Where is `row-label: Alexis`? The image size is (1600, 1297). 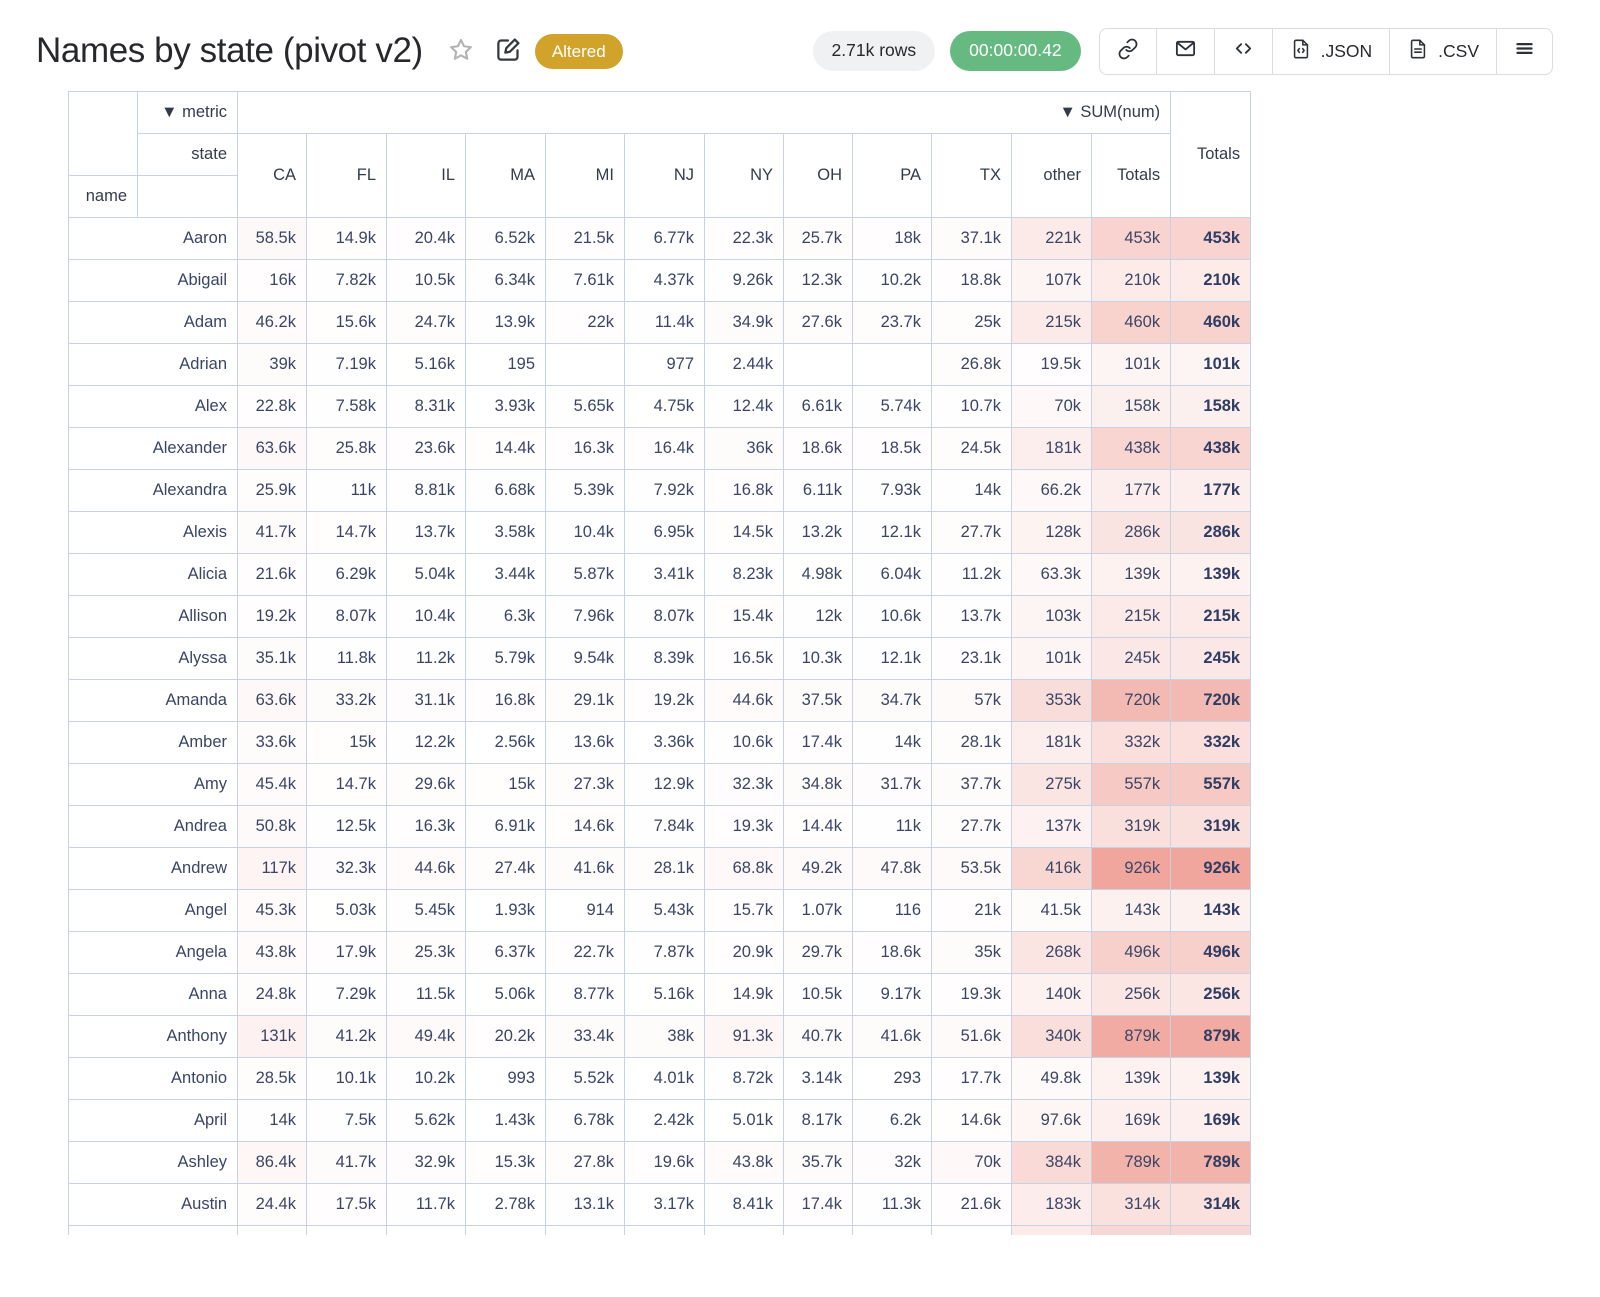
row-label: Alexis is located at coordinates (153, 532).